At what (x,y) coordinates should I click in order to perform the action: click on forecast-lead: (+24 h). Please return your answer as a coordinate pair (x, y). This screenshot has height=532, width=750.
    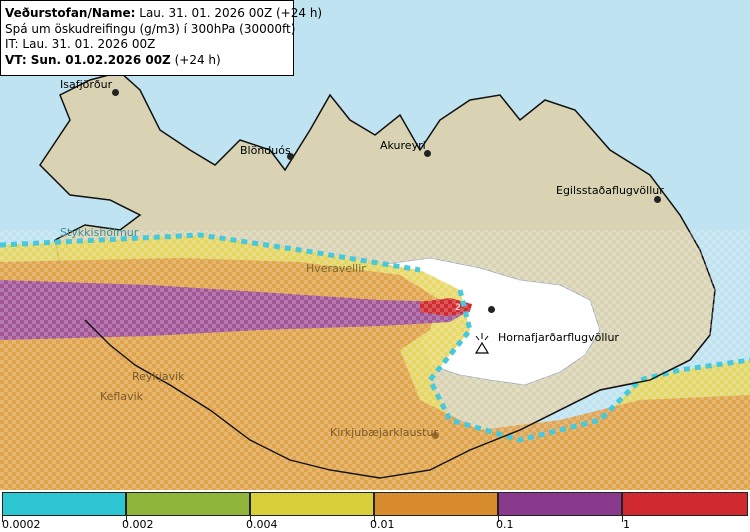
    Looking at the image, I should click on (197, 59).